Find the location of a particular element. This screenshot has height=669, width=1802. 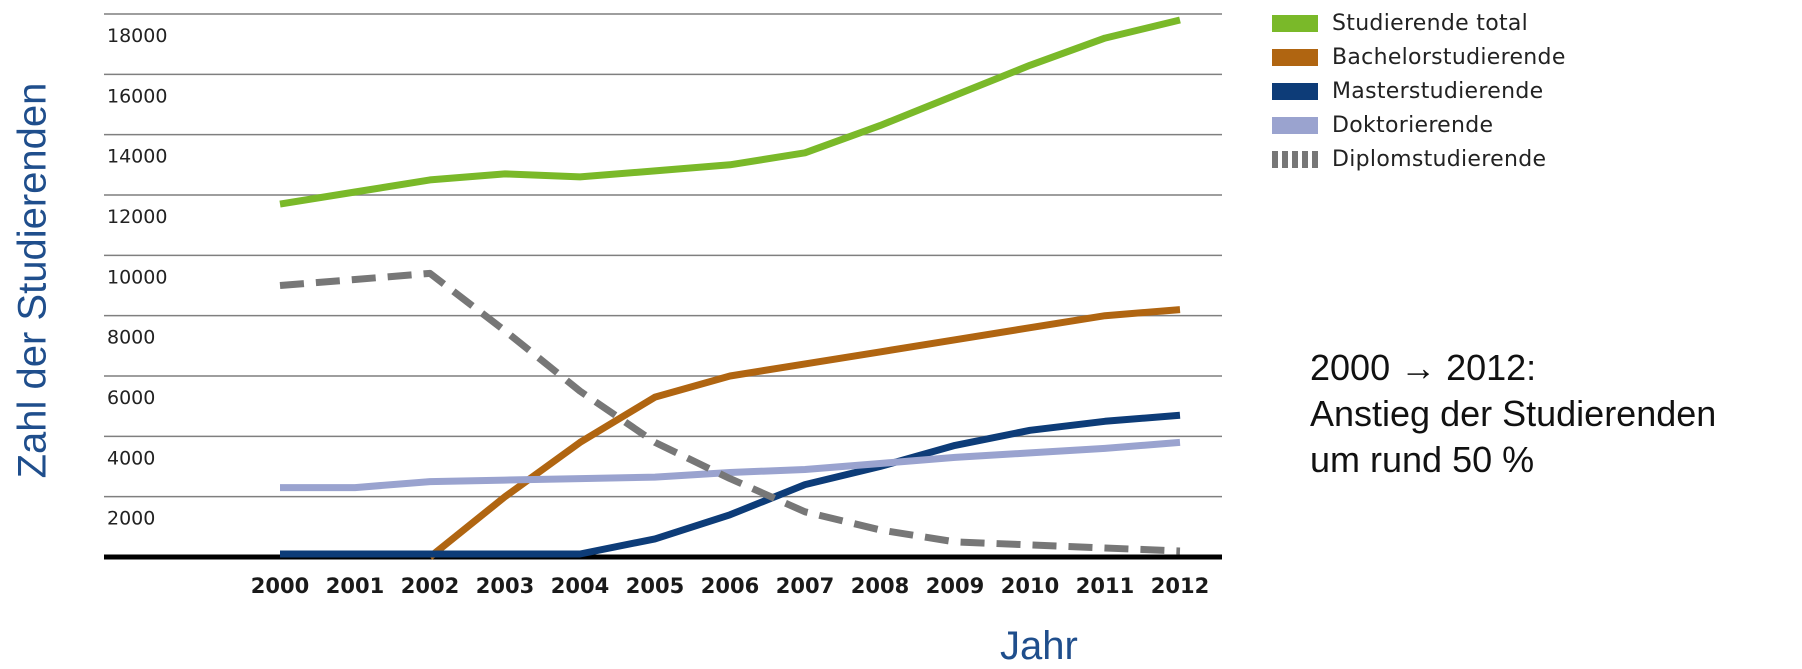

y-tick-label: 14000 is located at coordinates (137, 157).